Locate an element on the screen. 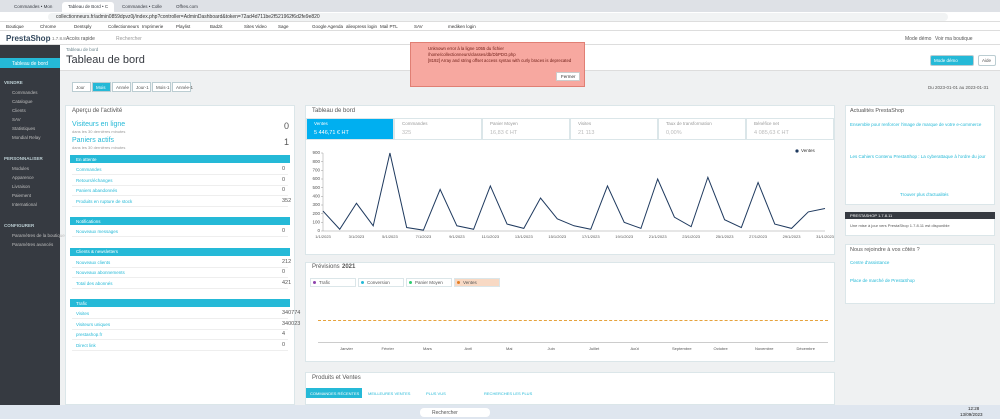 The image size is (1000, 419). search: Rechercher is located at coordinates (129, 39).